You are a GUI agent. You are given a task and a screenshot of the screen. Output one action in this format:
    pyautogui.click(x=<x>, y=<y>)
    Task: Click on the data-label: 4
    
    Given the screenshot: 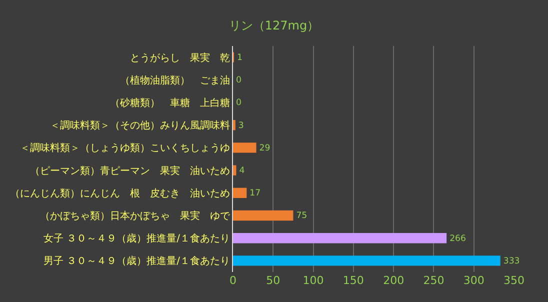 What is the action you would take?
    pyautogui.click(x=242, y=171)
    